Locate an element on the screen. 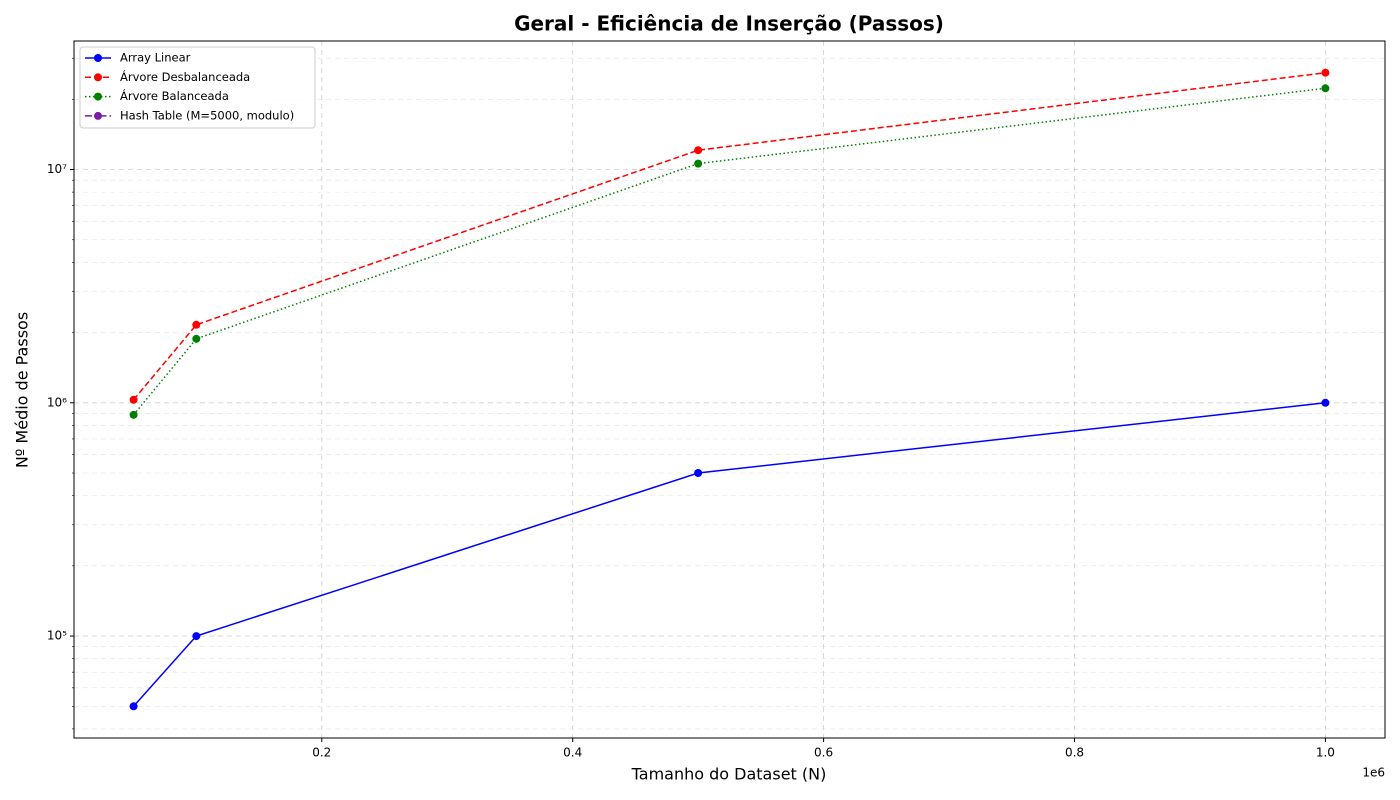  legend-box is located at coordinates (197, 87).